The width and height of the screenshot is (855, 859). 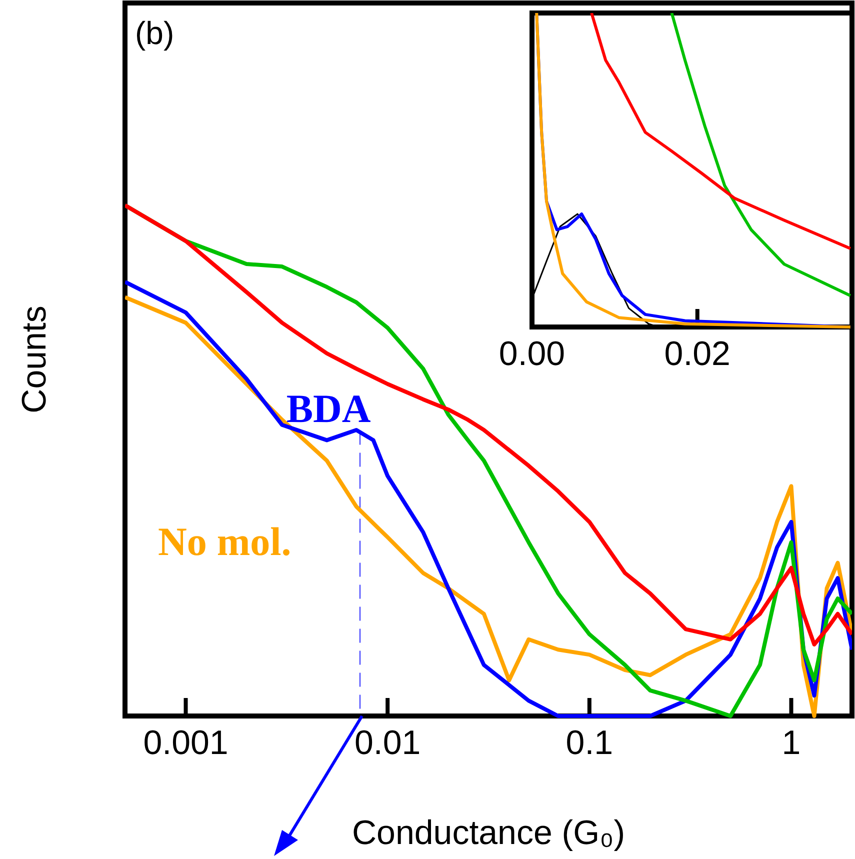 What do you see at coordinates (34, 360) in the screenshot?
I see `y-axis-title: Counts` at bounding box center [34, 360].